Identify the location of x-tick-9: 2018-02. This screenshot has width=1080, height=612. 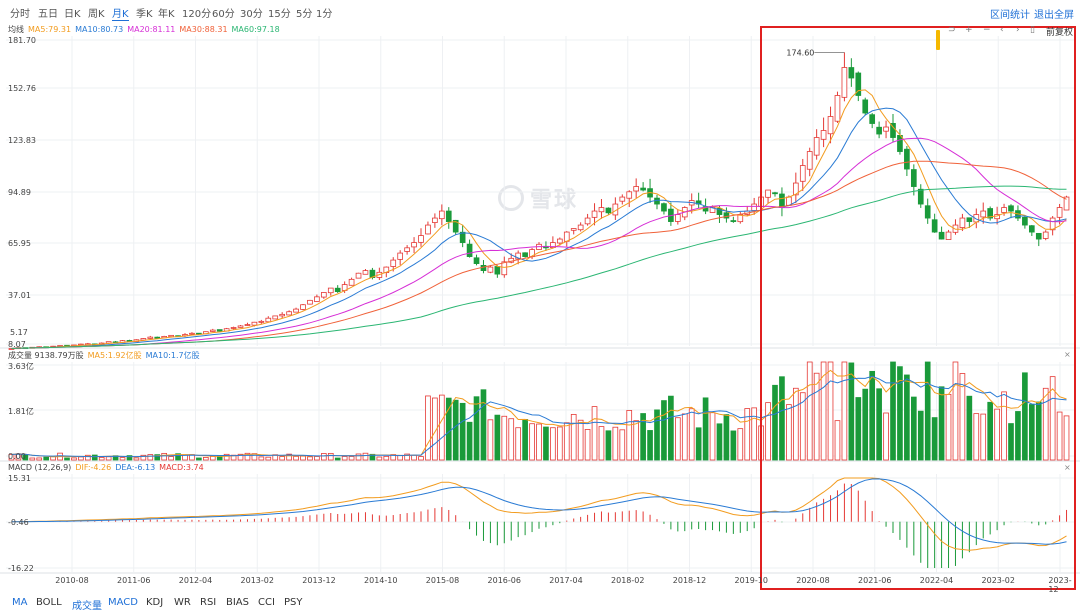
(628, 580).